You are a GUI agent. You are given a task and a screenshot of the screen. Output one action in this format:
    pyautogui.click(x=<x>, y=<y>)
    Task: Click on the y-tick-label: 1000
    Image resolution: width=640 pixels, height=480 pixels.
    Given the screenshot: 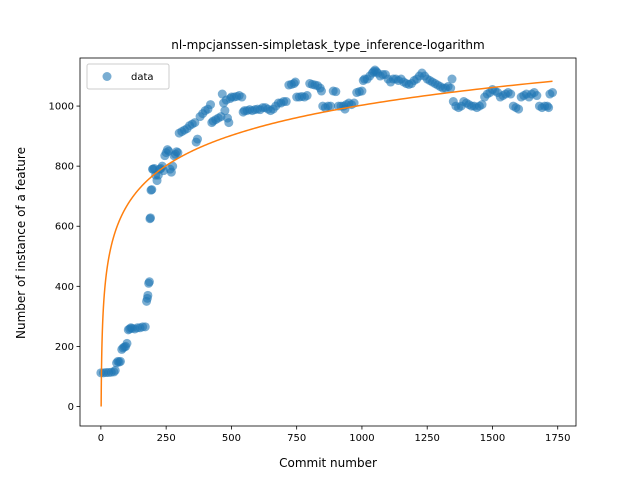 What is the action you would take?
    pyautogui.click(x=61, y=107)
    